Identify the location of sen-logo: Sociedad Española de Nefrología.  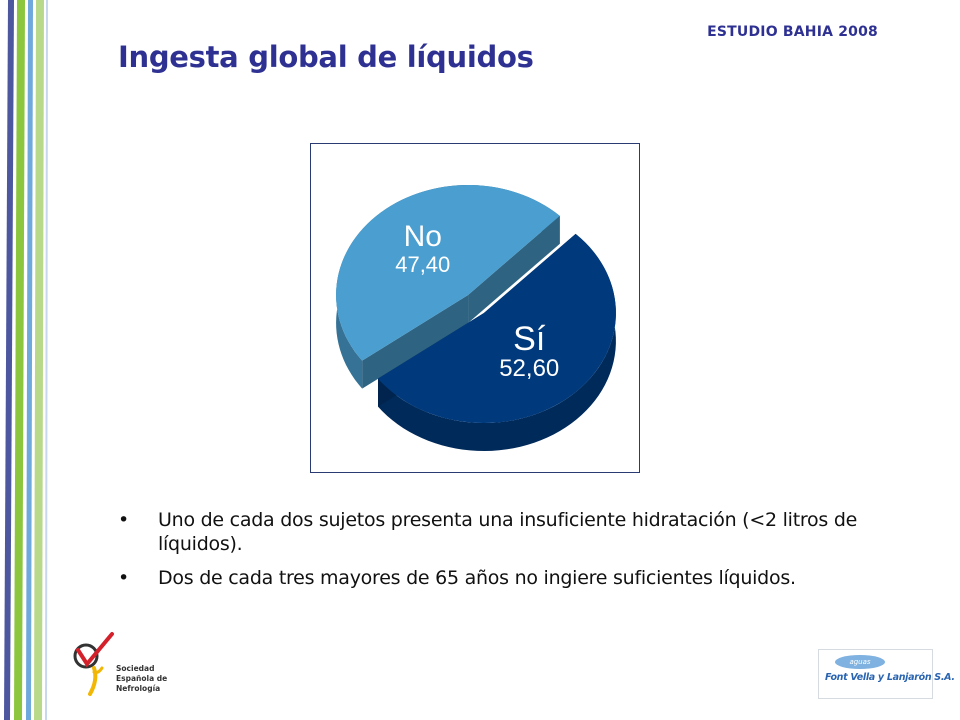
(122, 664).